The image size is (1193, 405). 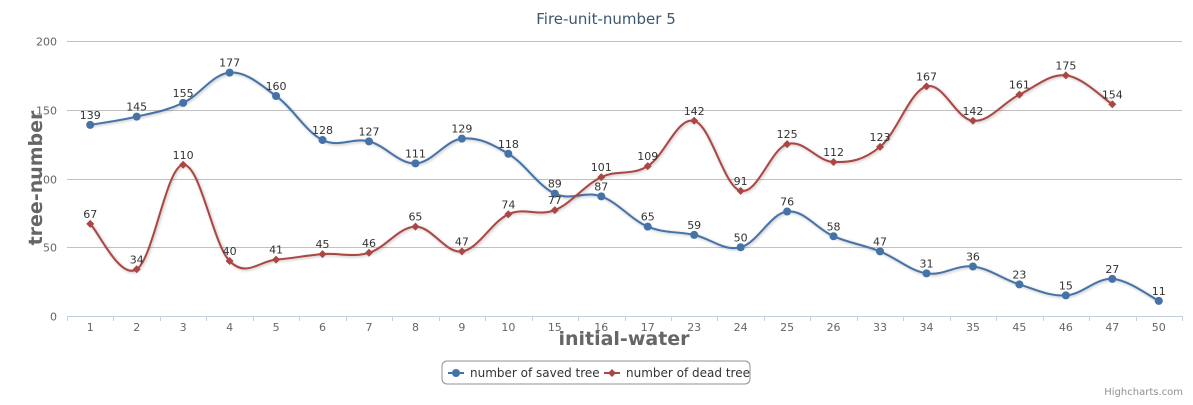 I want to click on data-label-number-of-saved-tree: 118, so click(x=508, y=144).